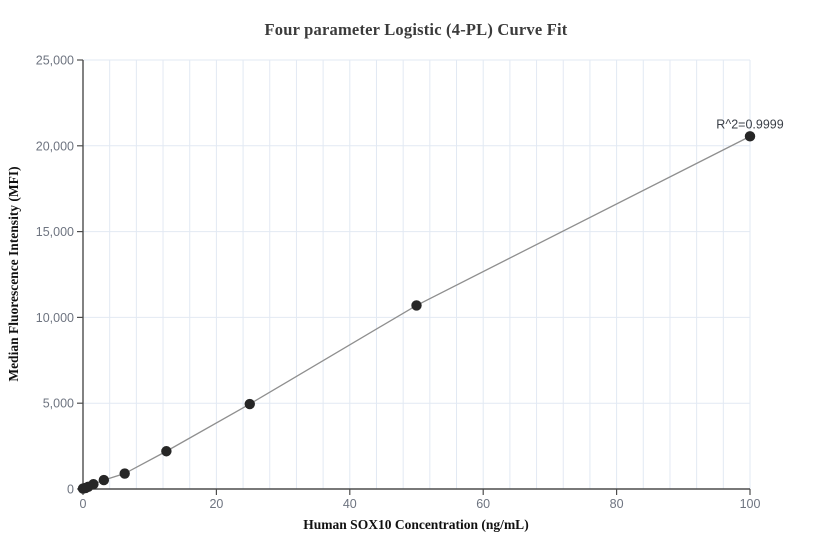 This screenshot has height=560, width=832. What do you see at coordinates (750, 504) in the screenshot?
I see `x-tick-label: 100` at bounding box center [750, 504].